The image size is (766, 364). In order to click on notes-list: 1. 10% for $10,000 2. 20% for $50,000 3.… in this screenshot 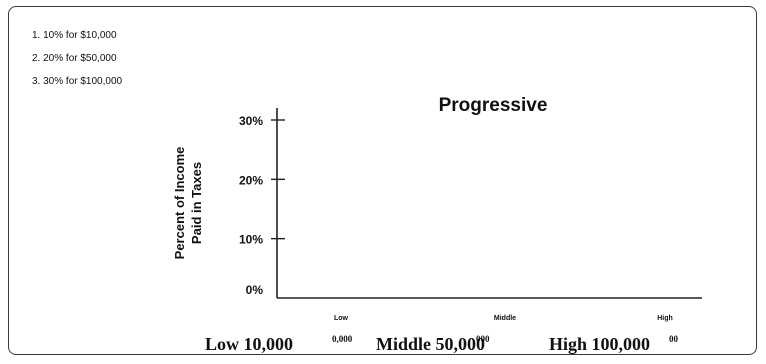, I will do `click(77, 64)`.